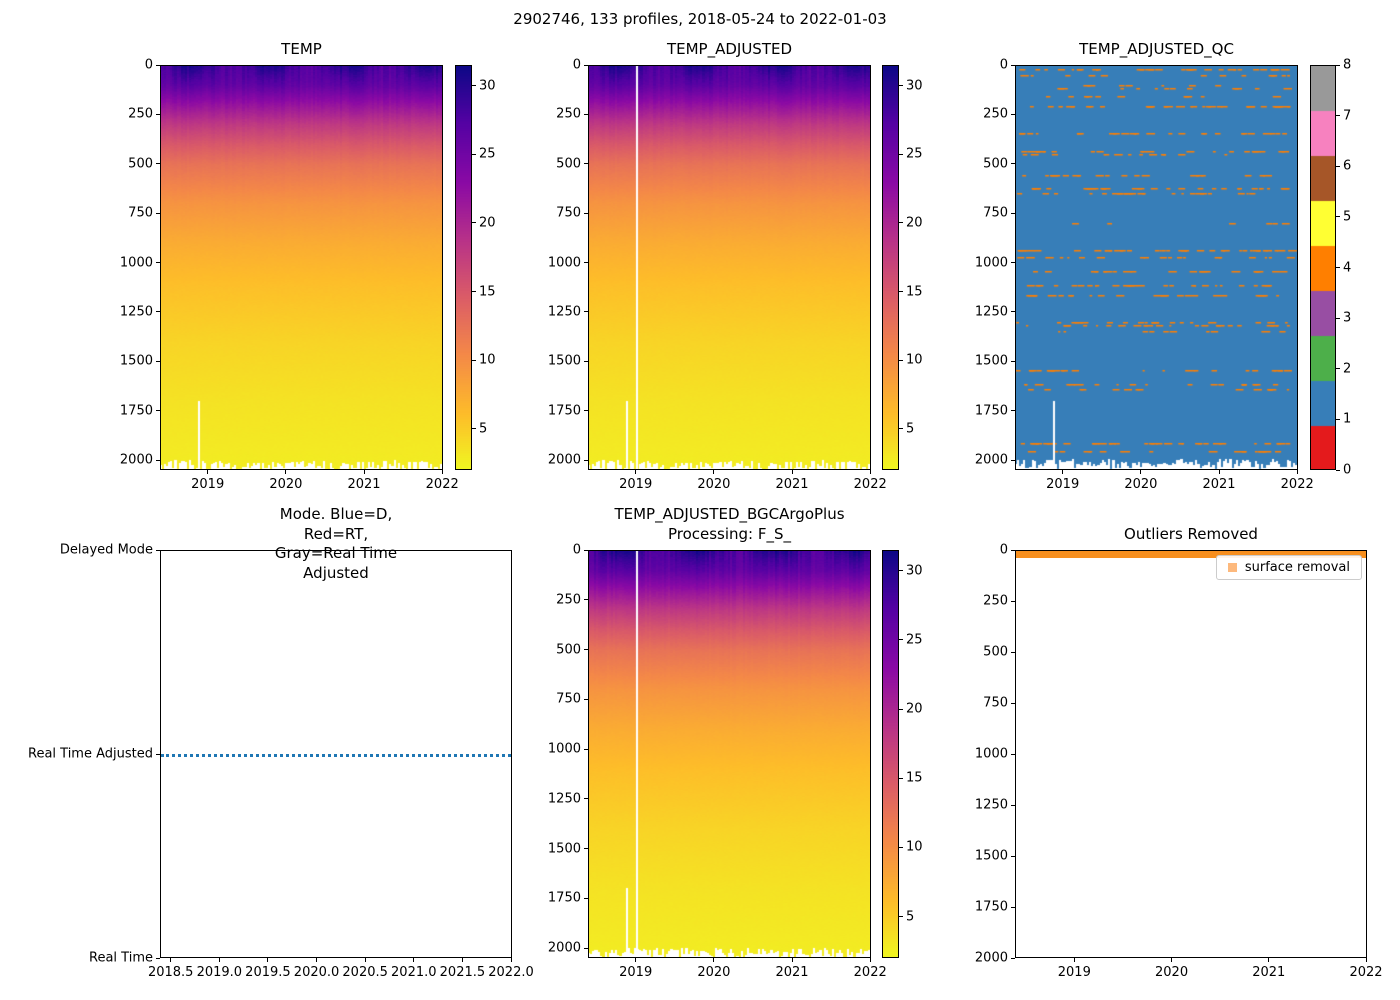 The width and height of the screenshot is (1400, 1000). Describe the element at coordinates (90, 754) in the screenshot. I see `y-tick-label: Real Time Adjusted` at that location.